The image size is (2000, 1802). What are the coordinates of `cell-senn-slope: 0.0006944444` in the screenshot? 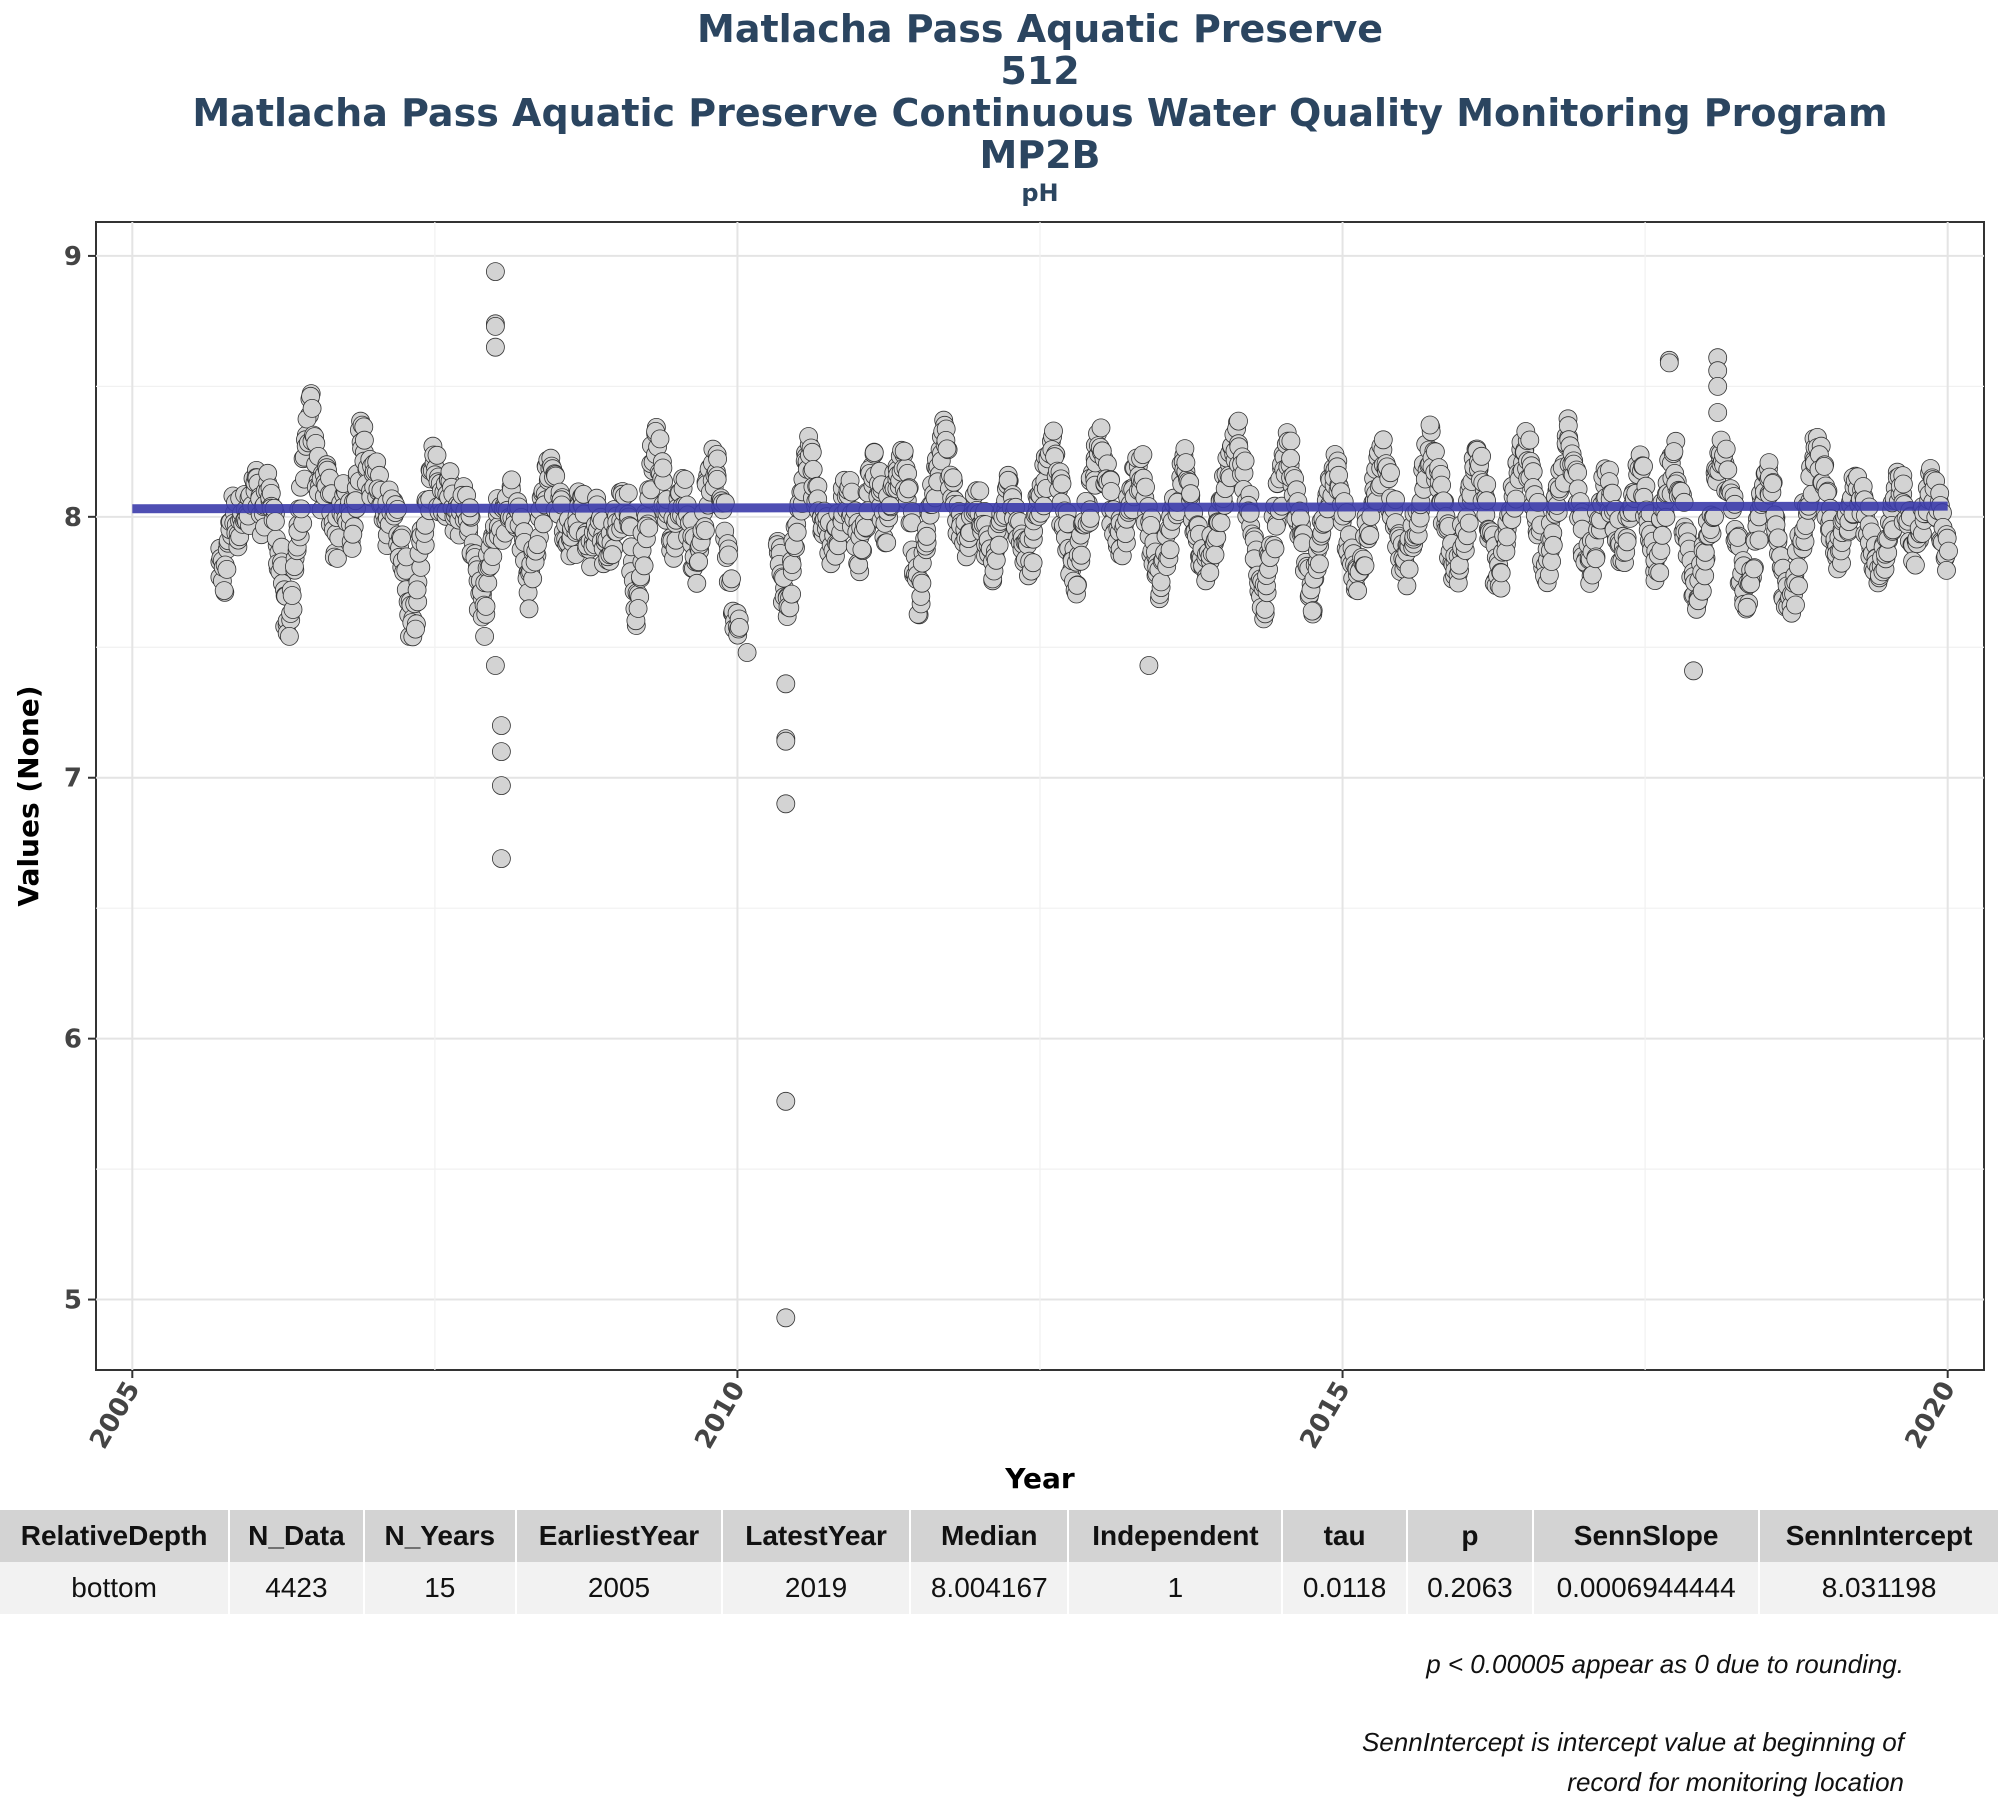 It's located at (1647, 1588).